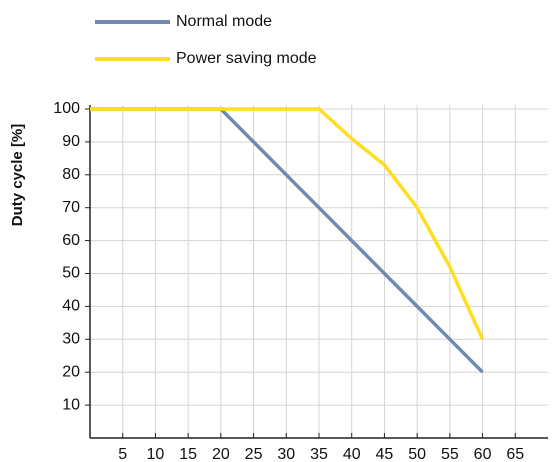 This screenshot has height=462, width=554. What do you see at coordinates (71, 404) in the screenshot?
I see `y-tick-label: 10` at bounding box center [71, 404].